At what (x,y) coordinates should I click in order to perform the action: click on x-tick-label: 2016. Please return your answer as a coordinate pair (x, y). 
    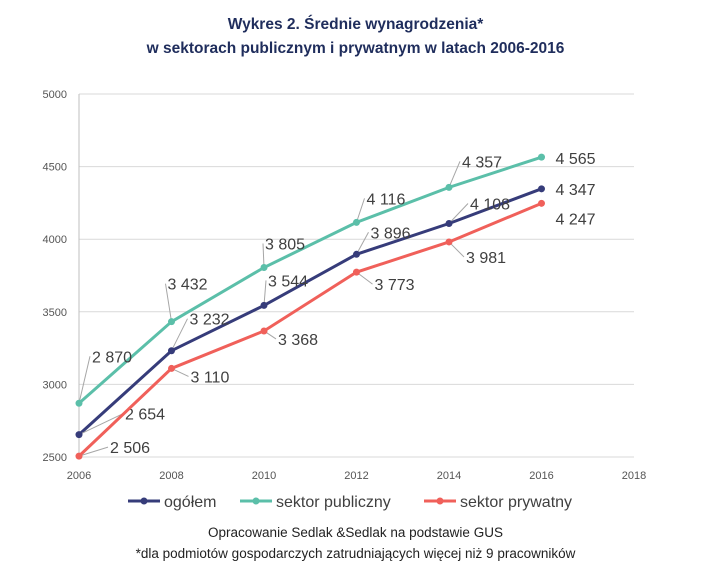
    Looking at the image, I should click on (541, 476).